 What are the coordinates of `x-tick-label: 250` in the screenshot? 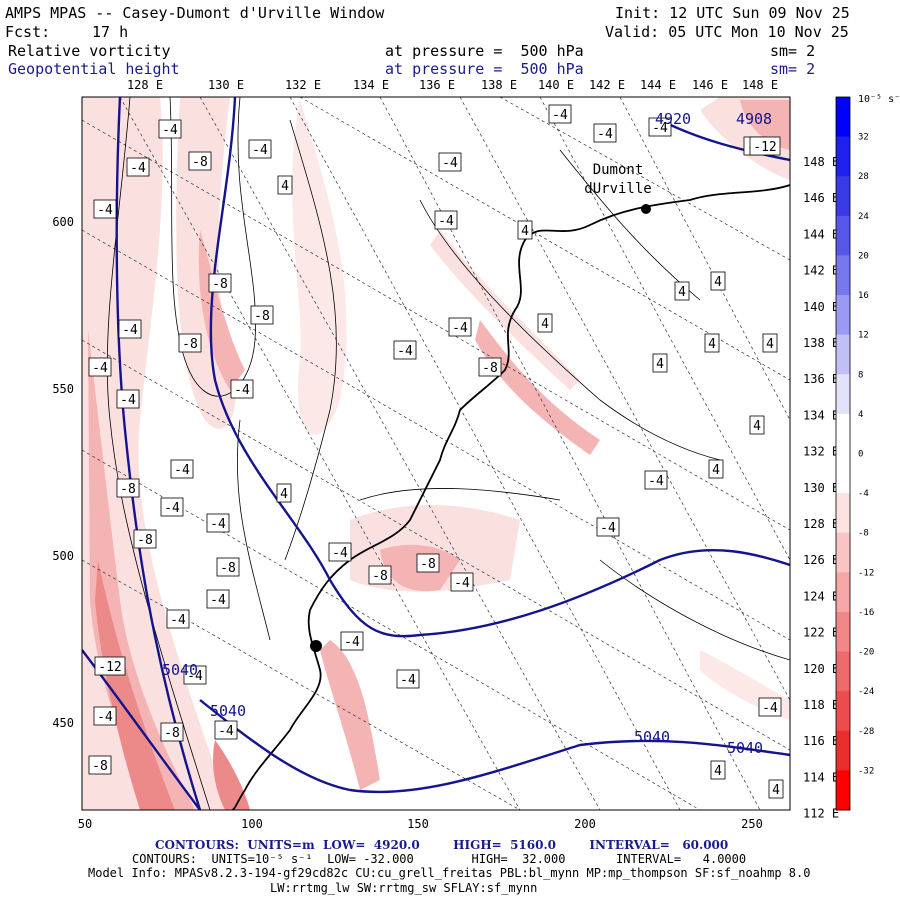 It's located at (752, 824).